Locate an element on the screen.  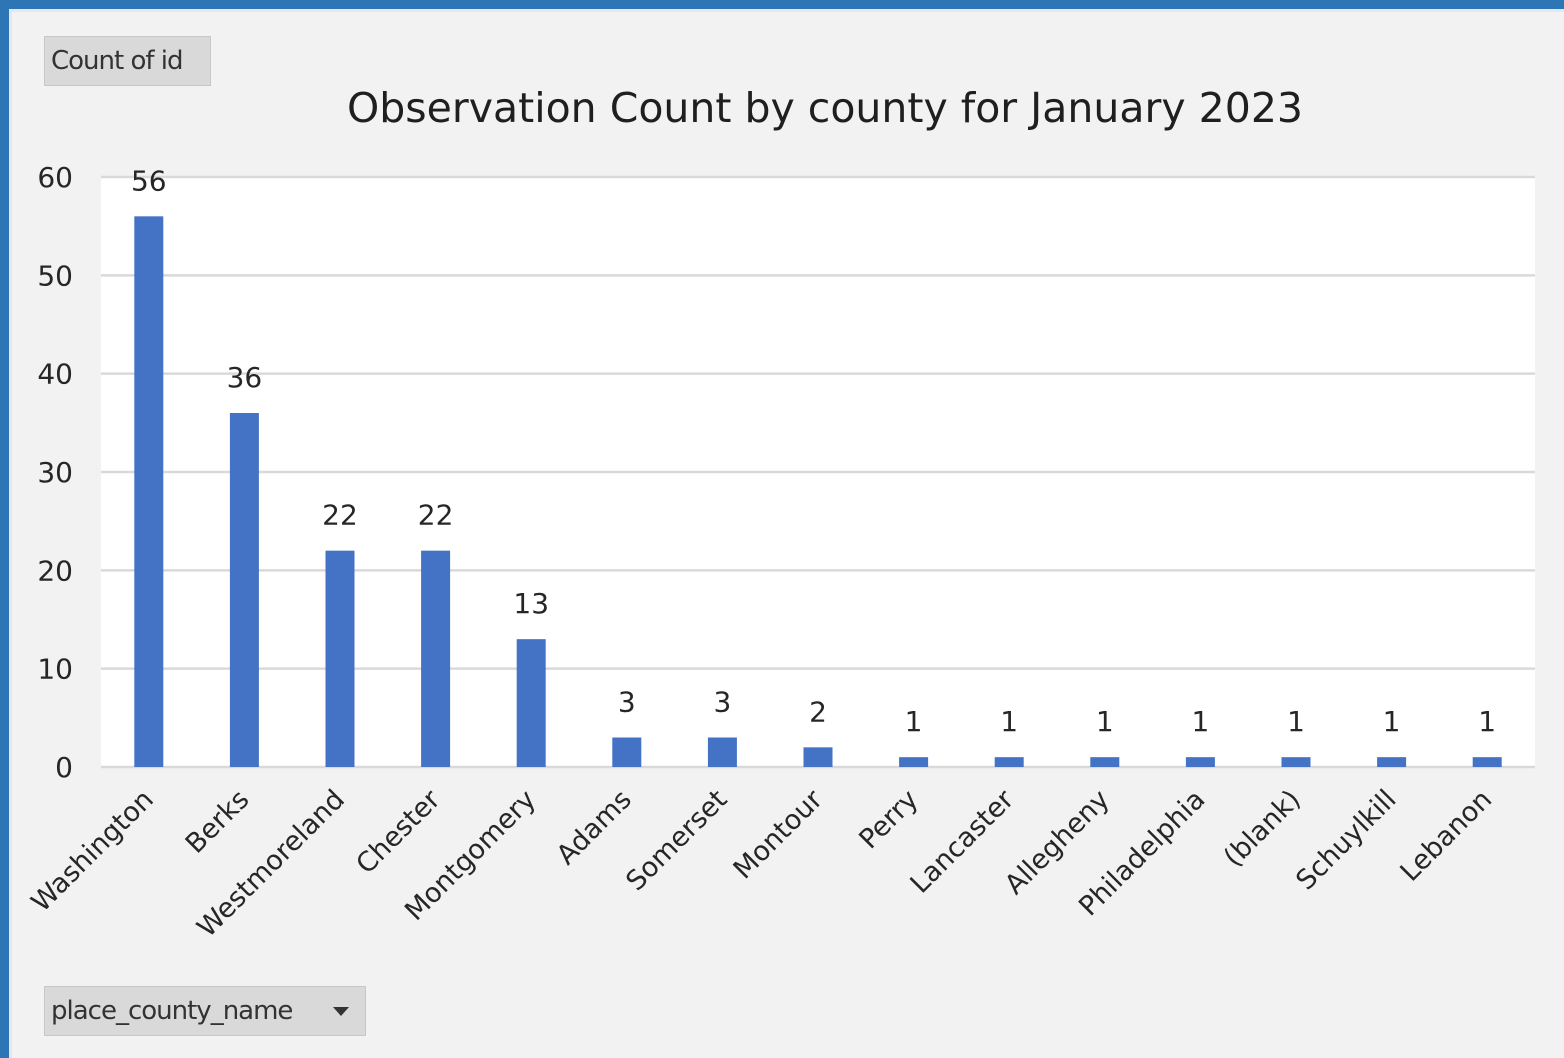
data-label: 36 is located at coordinates (245, 377).